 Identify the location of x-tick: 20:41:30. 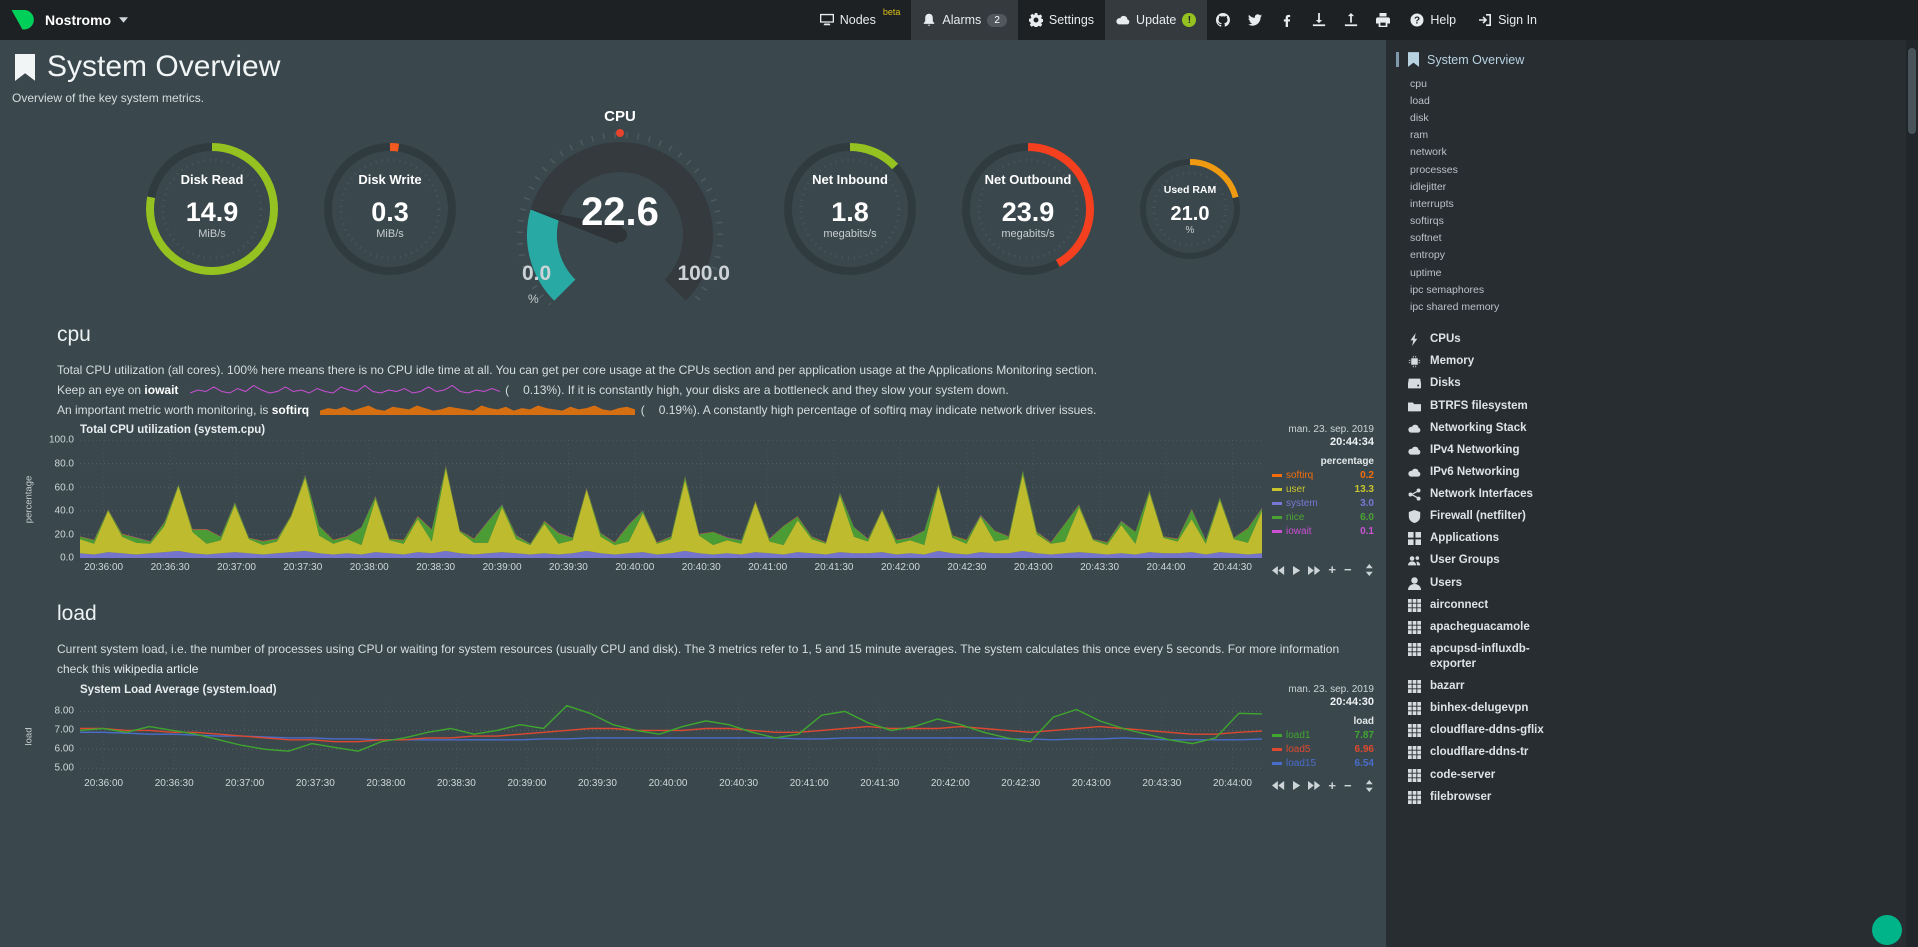
(880, 783).